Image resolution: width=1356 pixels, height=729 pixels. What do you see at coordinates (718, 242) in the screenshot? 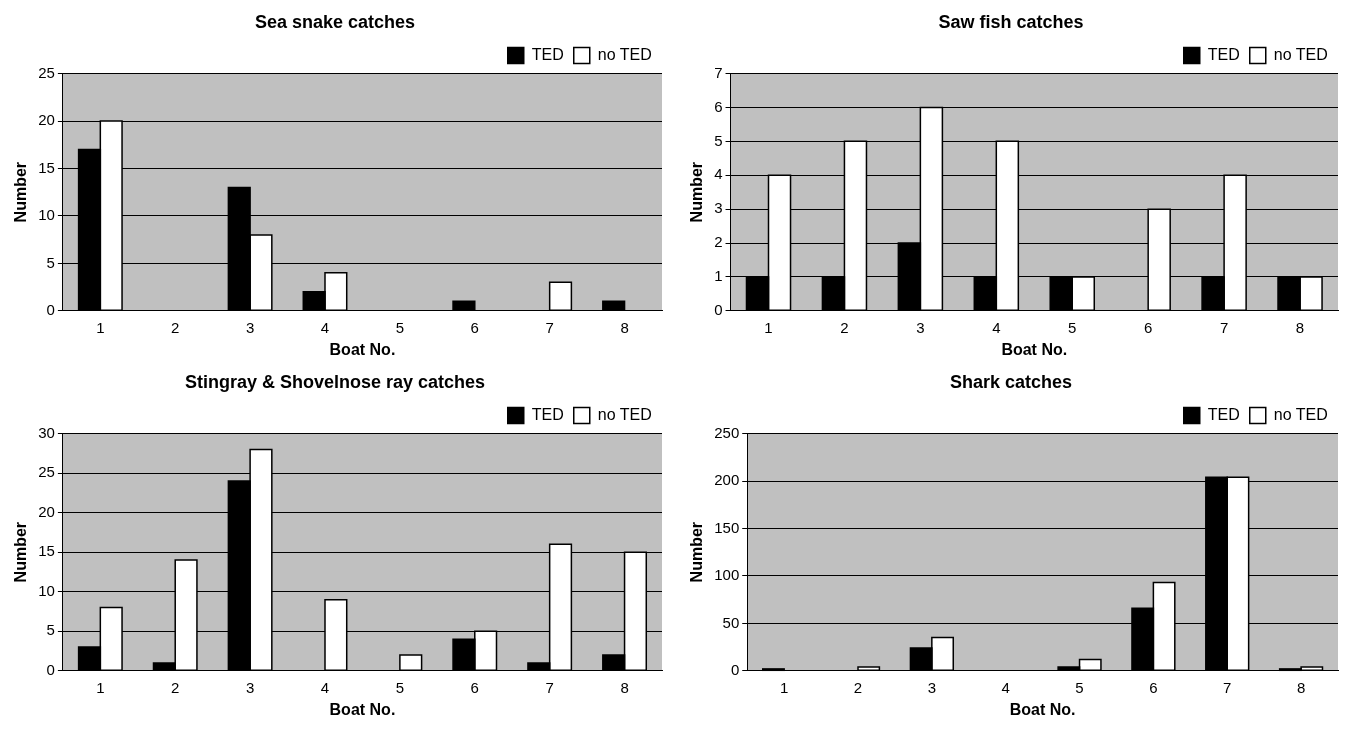
I see `y-tick-label: 2` at bounding box center [718, 242].